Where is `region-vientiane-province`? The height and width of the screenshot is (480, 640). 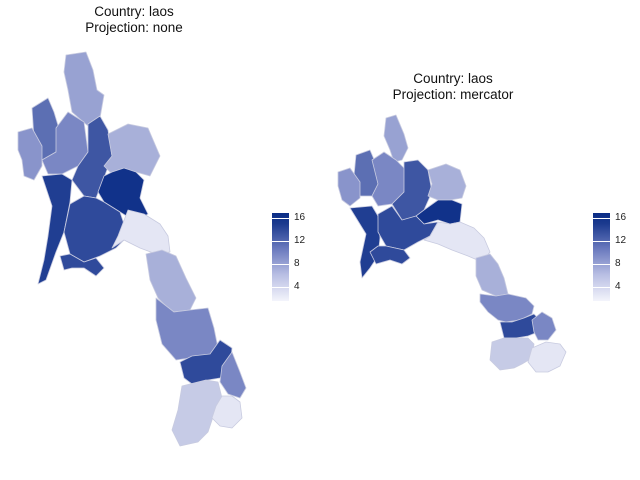 region-vientiane-province is located at coordinates (96, 229).